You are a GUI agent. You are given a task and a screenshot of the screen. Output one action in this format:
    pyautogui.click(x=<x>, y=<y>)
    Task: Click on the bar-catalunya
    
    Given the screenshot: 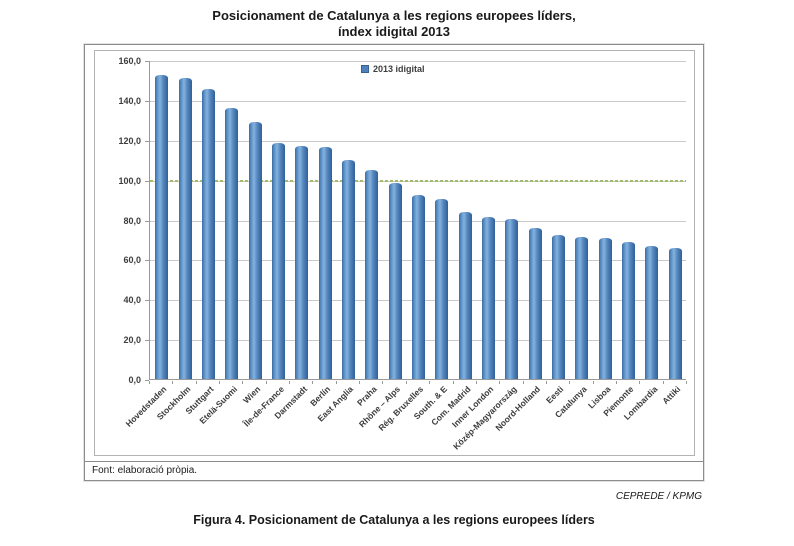 What is the action you would take?
    pyautogui.click(x=582, y=308)
    